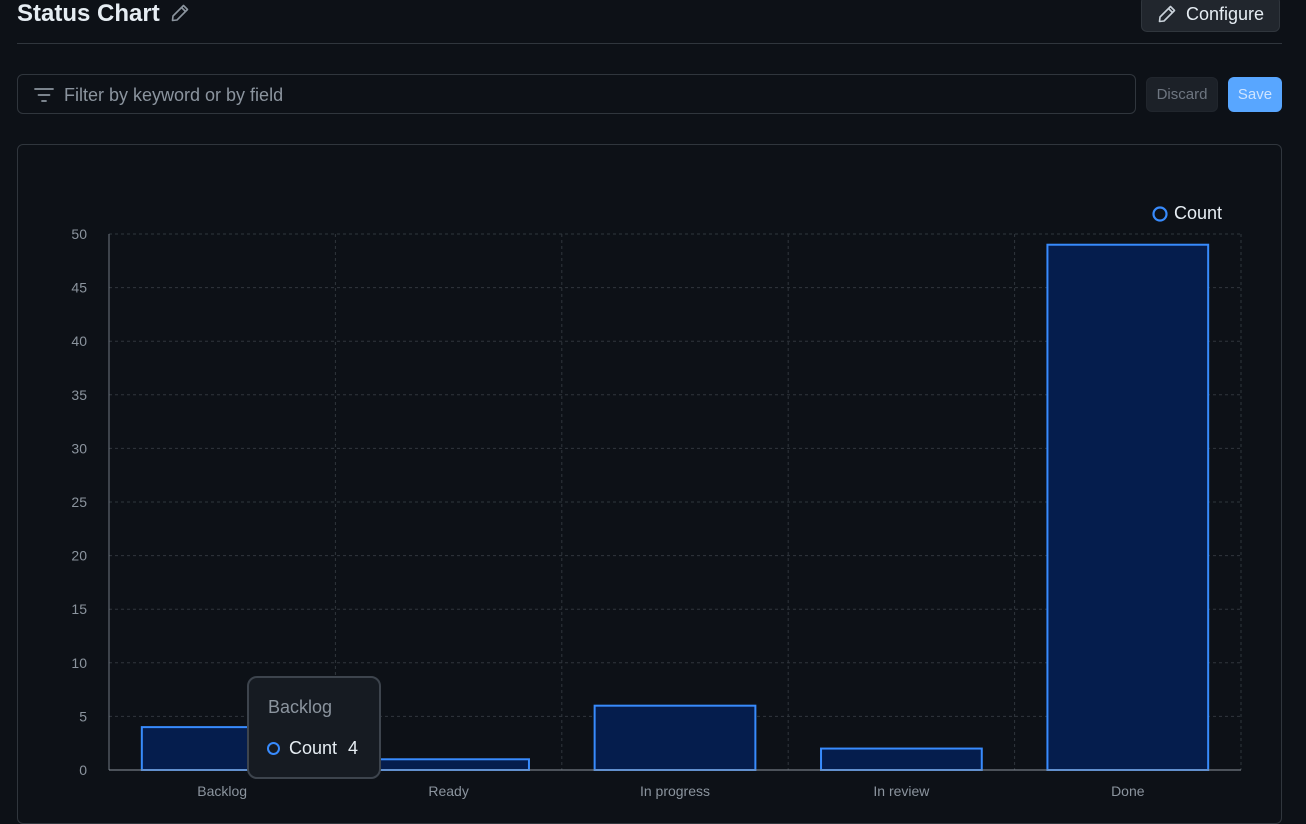 This screenshot has width=1306, height=824. What do you see at coordinates (83, 770) in the screenshot?
I see `y-tick-label: 0` at bounding box center [83, 770].